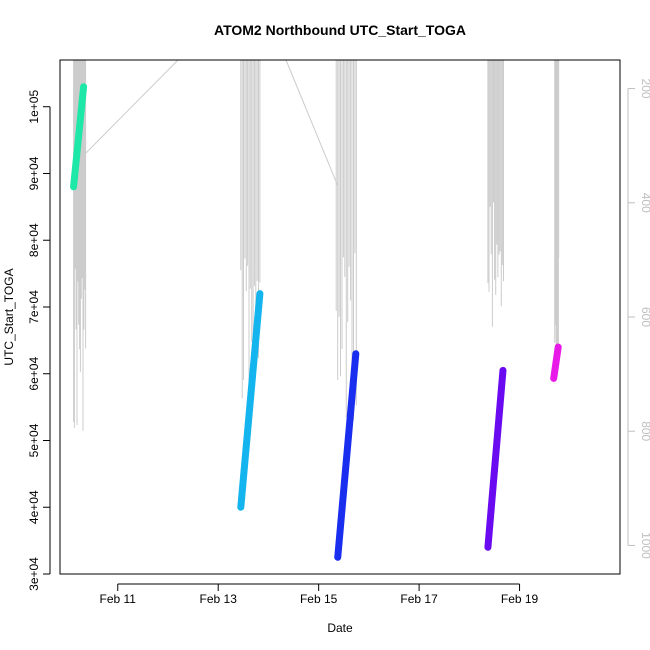 The width and height of the screenshot is (650, 650). What do you see at coordinates (644, 203) in the screenshot?
I see `right-y-tick-label: 400` at bounding box center [644, 203].